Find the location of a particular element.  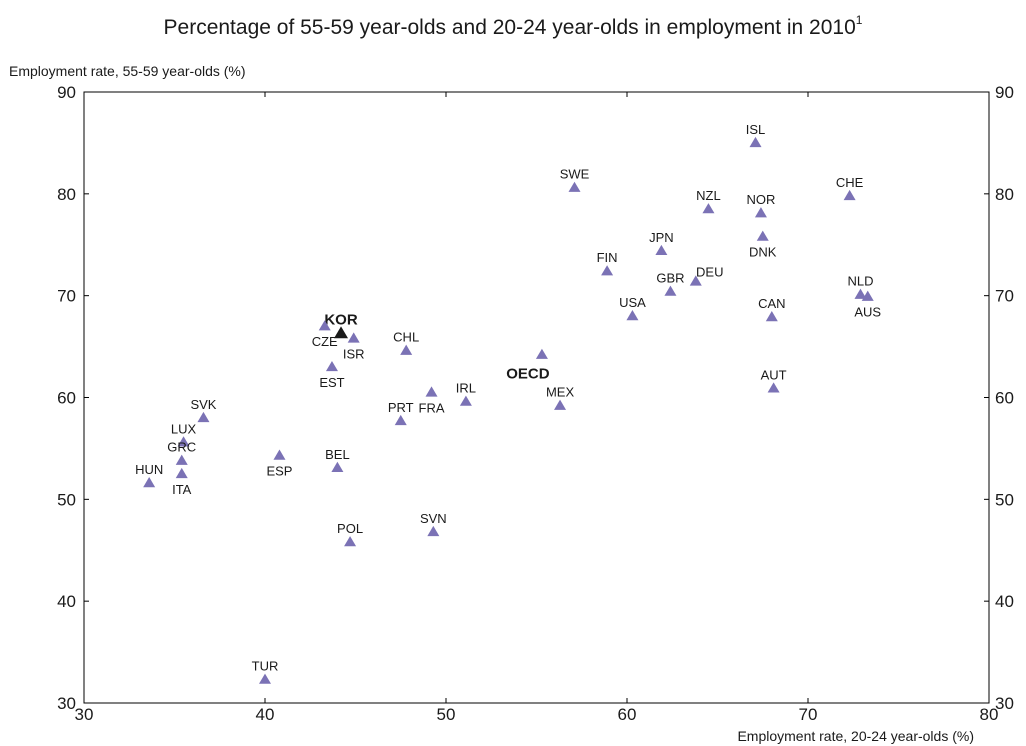

point-marker-chl is located at coordinates (406, 349).